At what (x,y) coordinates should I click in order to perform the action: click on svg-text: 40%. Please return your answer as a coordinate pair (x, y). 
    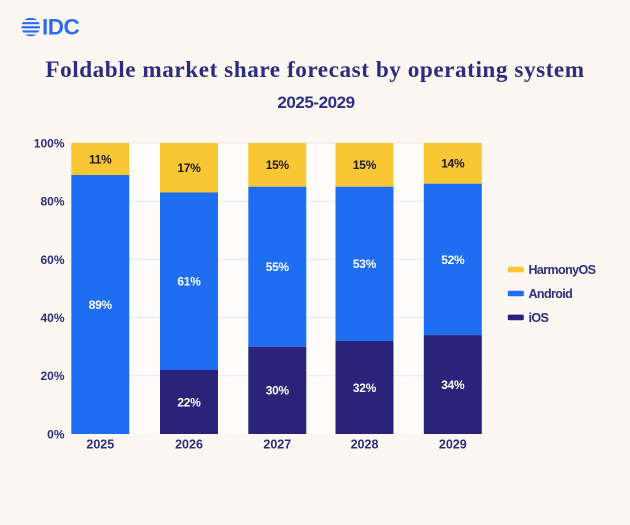
    Looking at the image, I should click on (52, 318).